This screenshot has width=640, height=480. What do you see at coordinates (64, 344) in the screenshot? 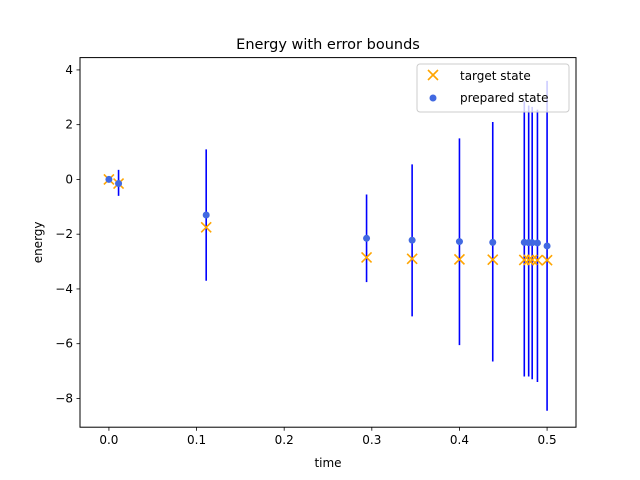
I see `y-tick-label: −6` at bounding box center [64, 344].